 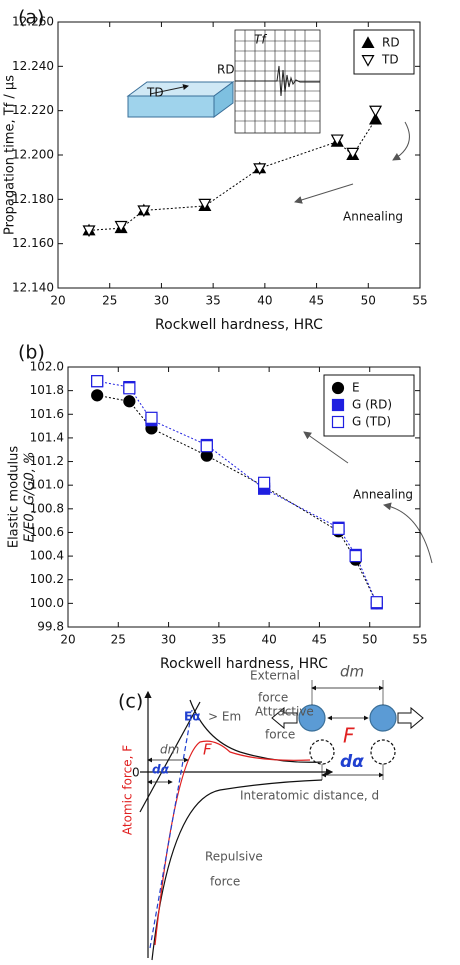 What do you see at coordinates (260, 40) in the screenshot?
I see `inset-label: Tf` at bounding box center [260, 40].